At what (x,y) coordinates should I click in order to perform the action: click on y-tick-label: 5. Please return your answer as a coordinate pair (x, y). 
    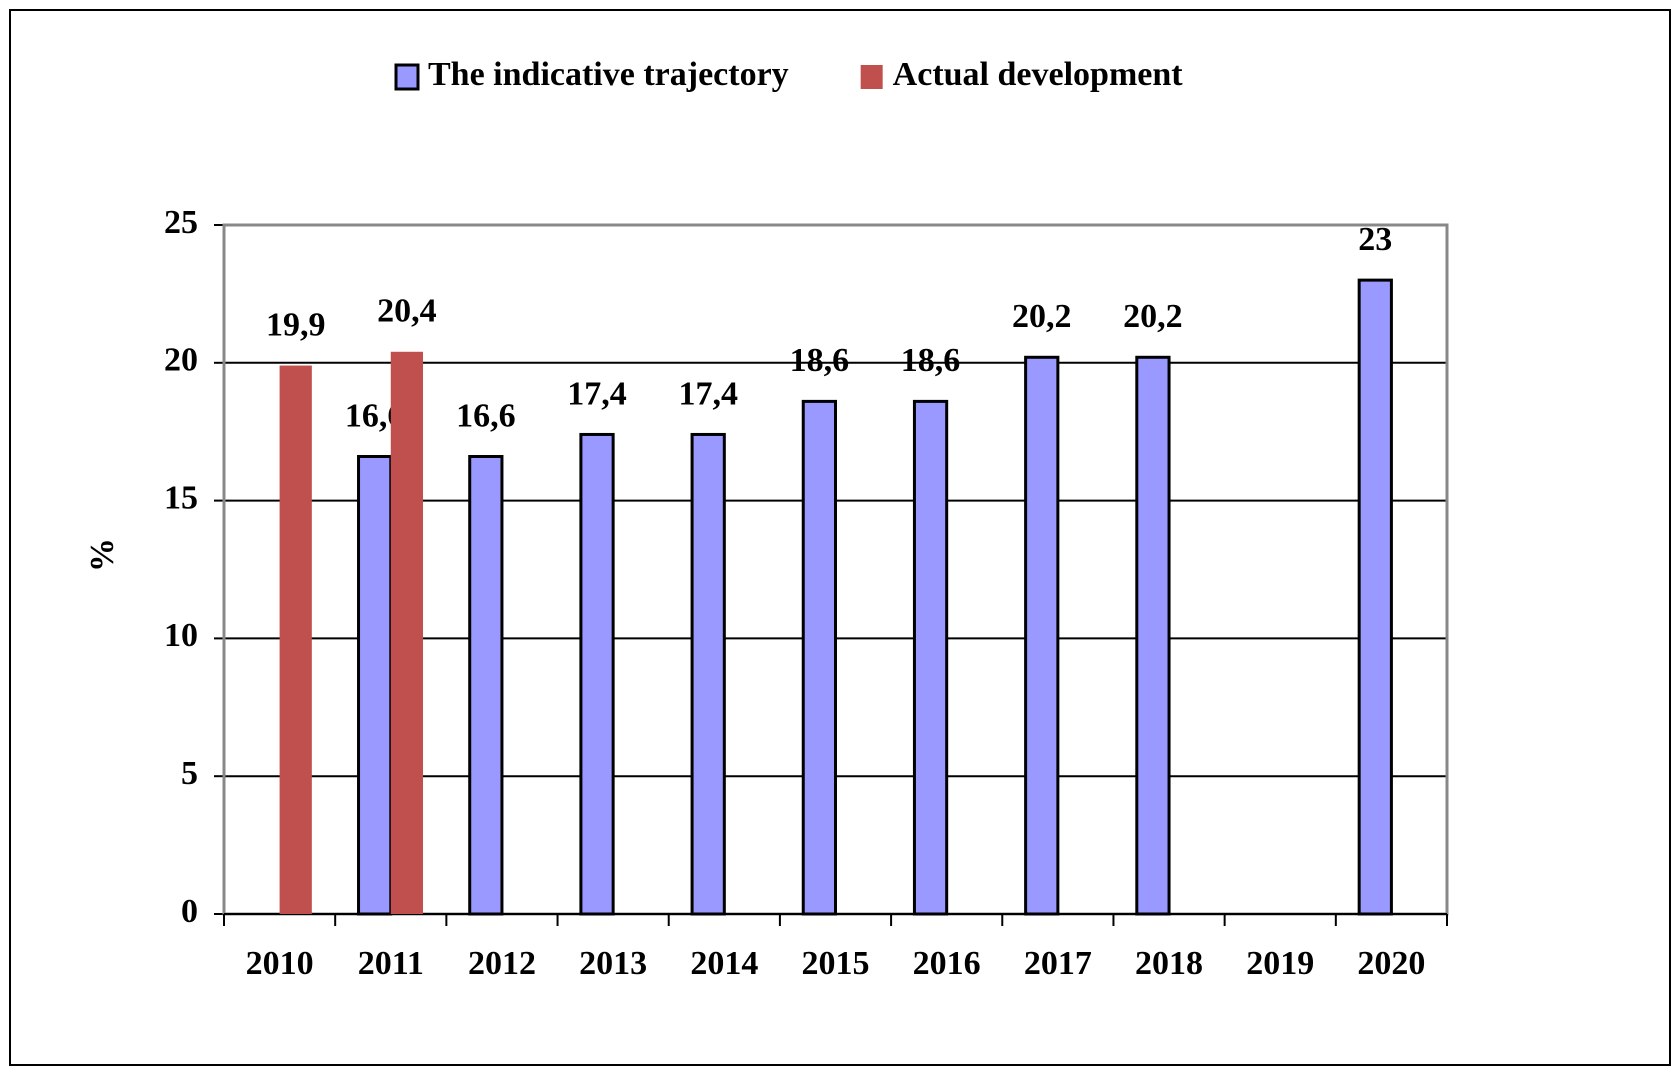
    Looking at the image, I should click on (189, 773).